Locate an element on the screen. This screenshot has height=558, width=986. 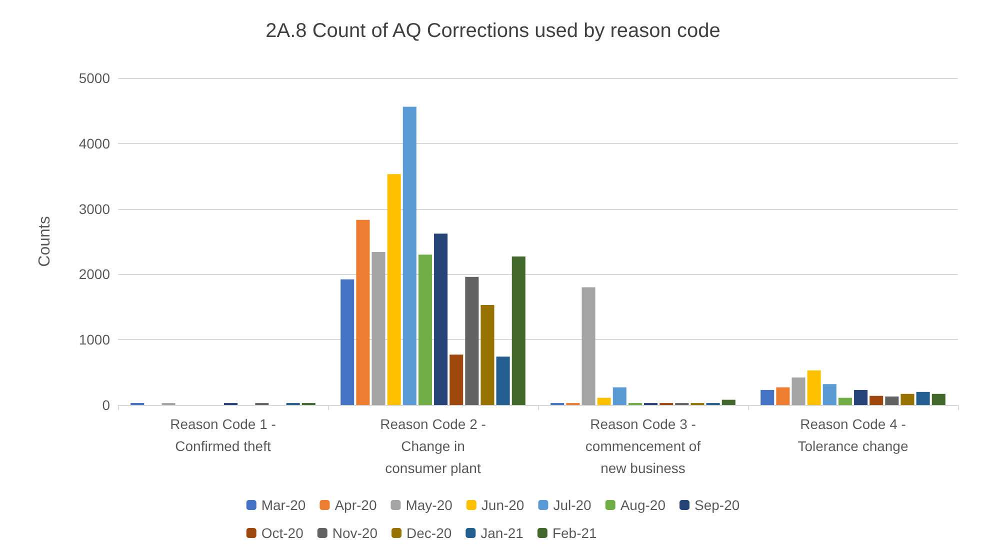
y-tick-label: 1000 is located at coordinates (94, 340).